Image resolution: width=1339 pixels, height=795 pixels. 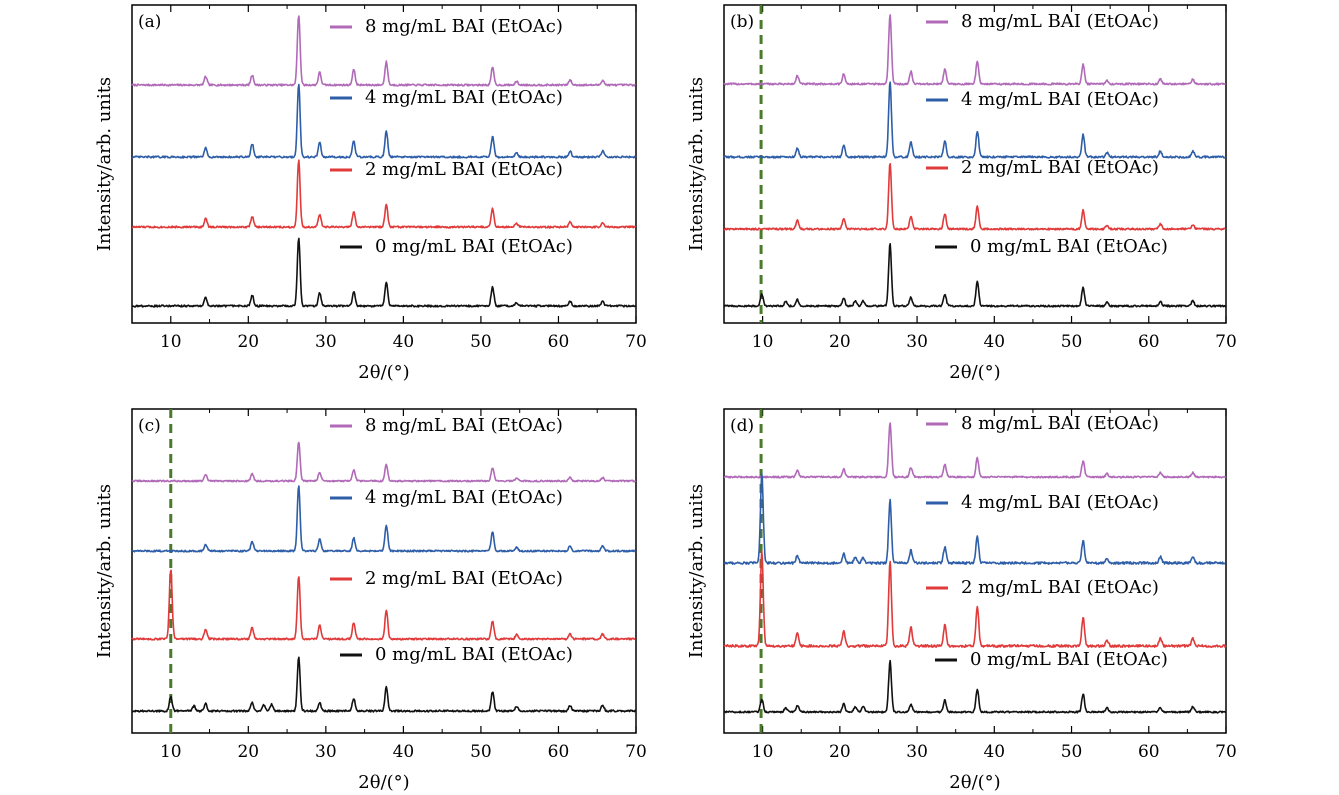 I want to click on panel-label: (d), so click(x=742, y=426).